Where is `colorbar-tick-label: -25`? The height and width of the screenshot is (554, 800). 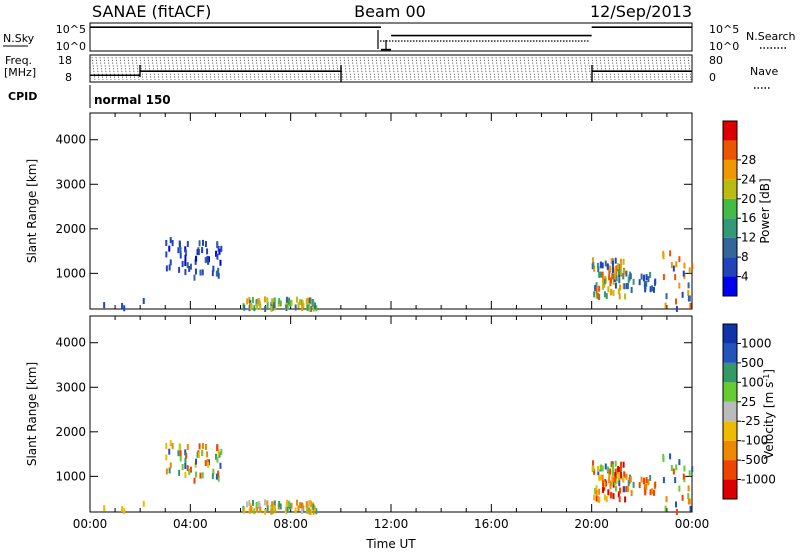 colorbar-tick-label: -25 is located at coordinates (751, 421).